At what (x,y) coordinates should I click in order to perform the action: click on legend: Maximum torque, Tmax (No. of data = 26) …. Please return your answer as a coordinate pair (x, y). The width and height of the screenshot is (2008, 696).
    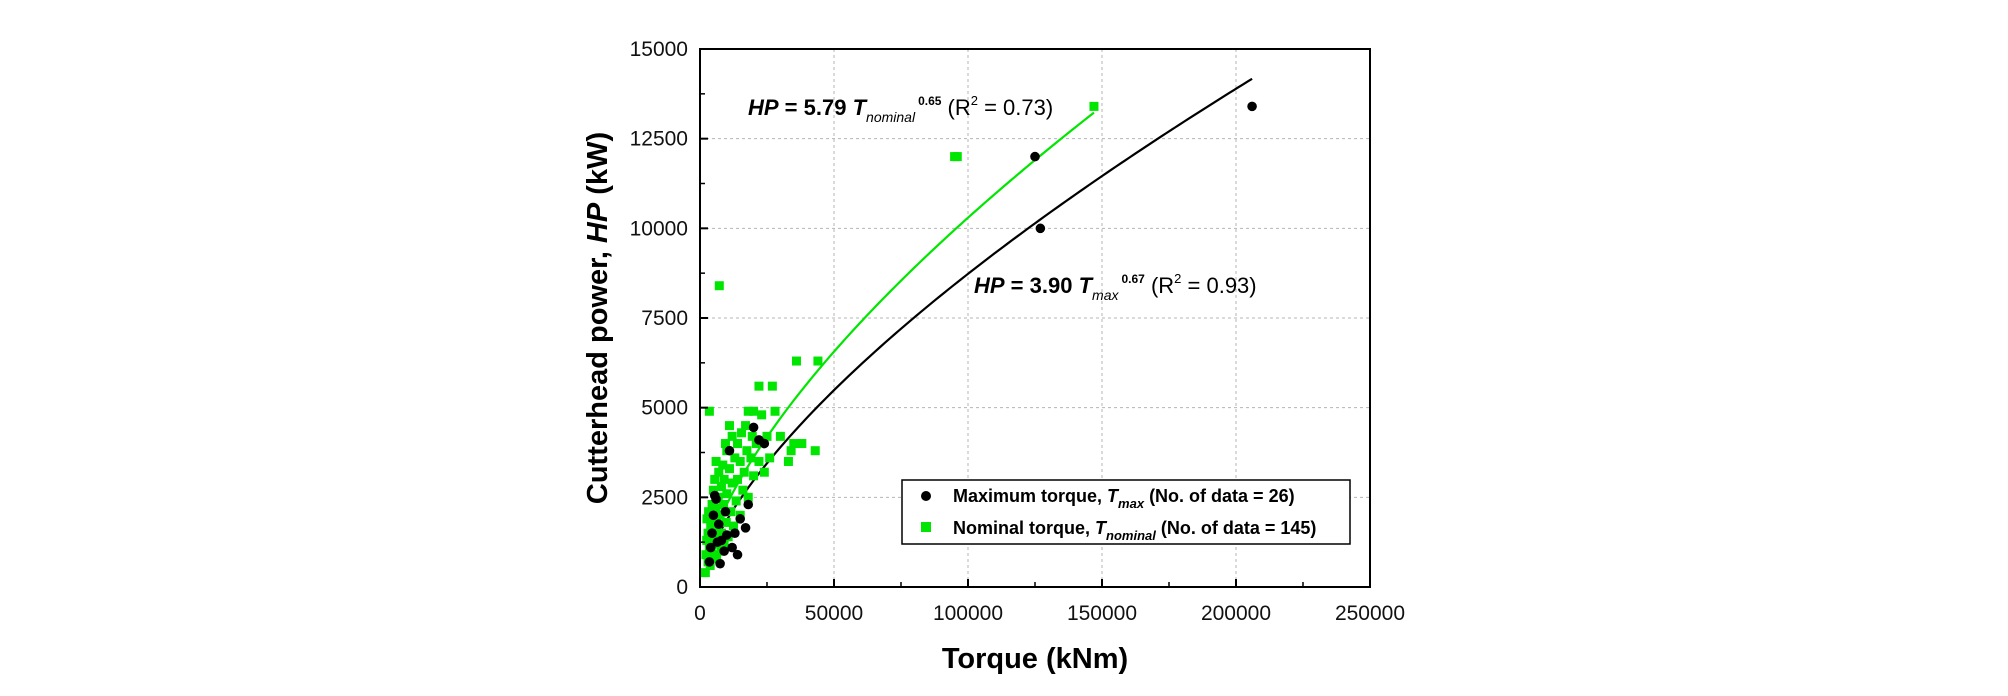
    Looking at the image, I should click on (1126, 512).